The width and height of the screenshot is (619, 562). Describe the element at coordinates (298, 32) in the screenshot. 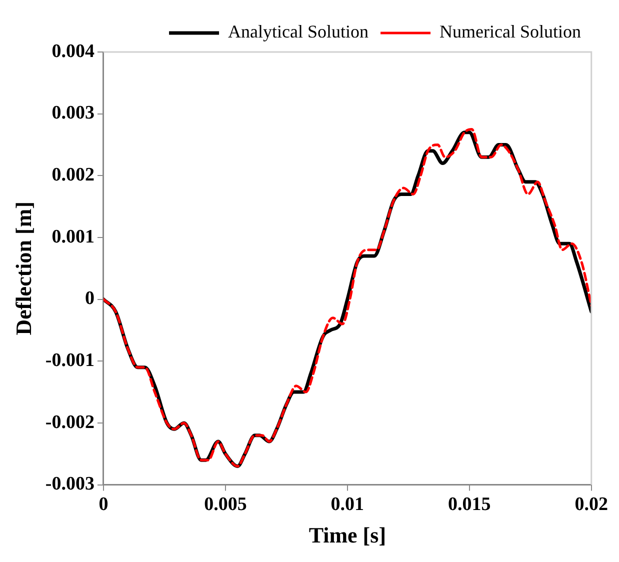

I see `legend-label: Analytical Solution` at that location.